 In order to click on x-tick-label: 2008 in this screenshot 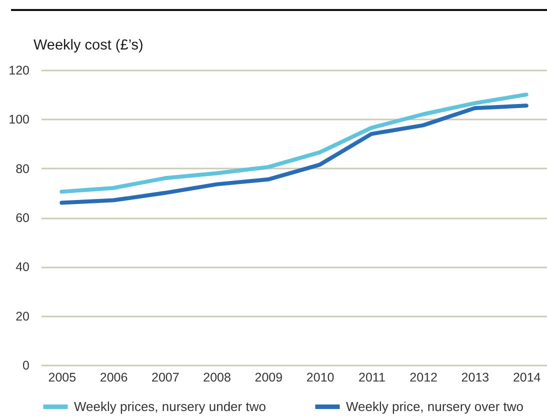, I will do `click(217, 377)`.